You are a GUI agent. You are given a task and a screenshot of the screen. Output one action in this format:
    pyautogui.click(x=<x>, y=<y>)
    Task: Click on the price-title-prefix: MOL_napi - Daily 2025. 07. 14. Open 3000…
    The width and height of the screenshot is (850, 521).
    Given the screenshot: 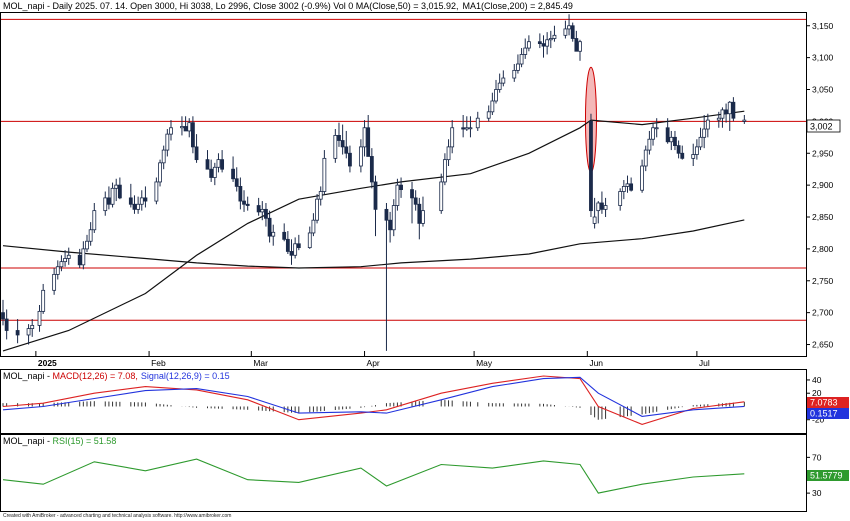 What is the action you would take?
    pyautogui.click(x=179, y=6)
    